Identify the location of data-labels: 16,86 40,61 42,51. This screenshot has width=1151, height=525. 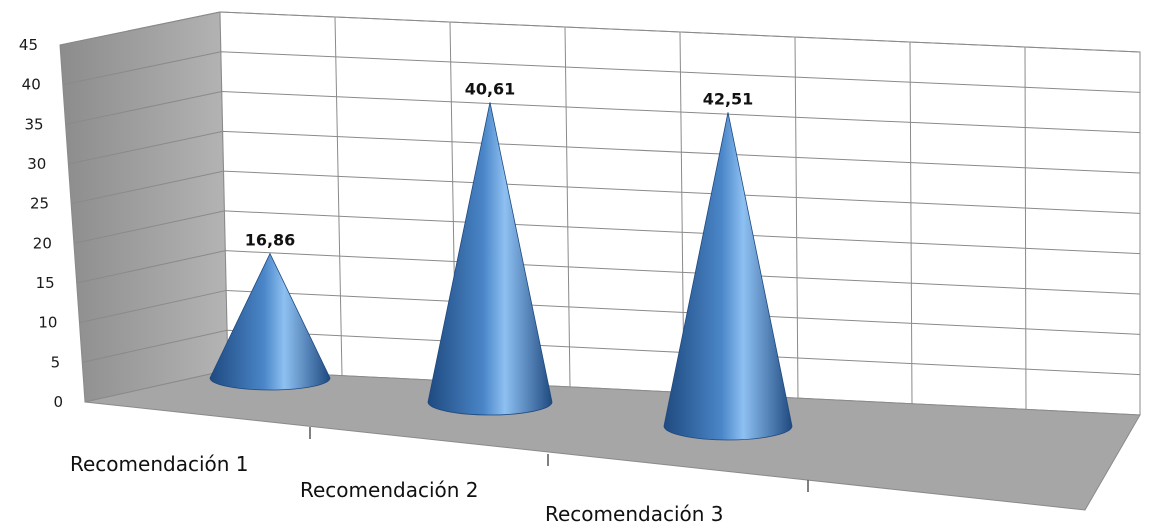
(499, 164).